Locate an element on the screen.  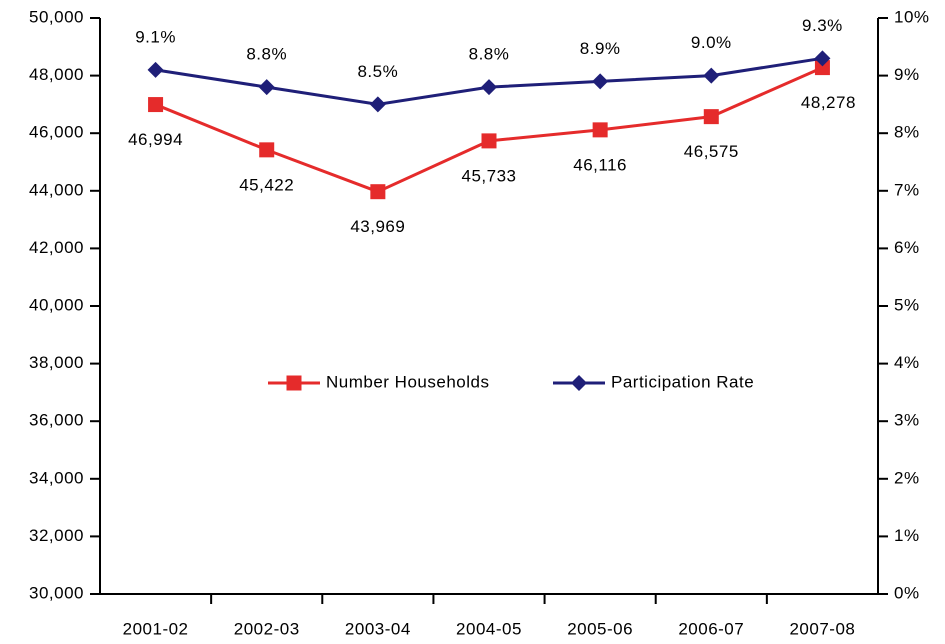
x-tick-label: 2005-06 is located at coordinates (600, 628).